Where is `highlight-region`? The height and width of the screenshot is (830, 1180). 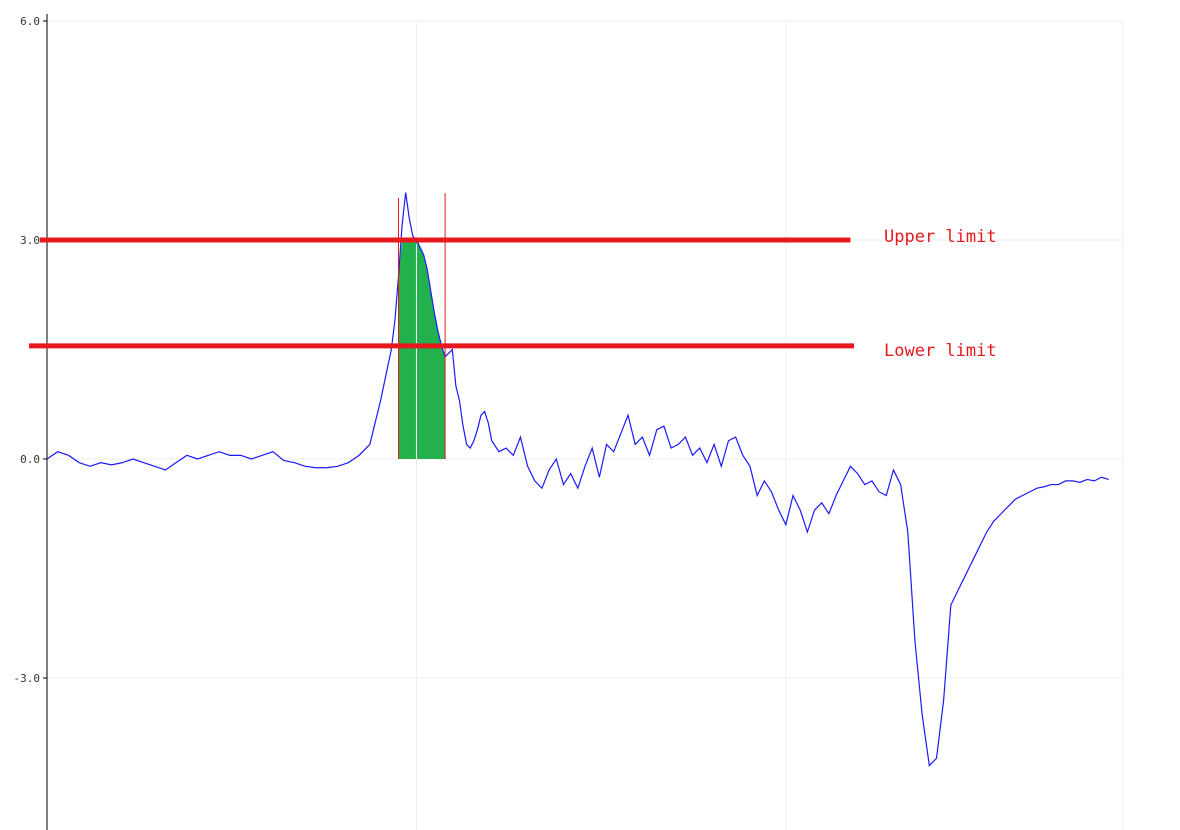 highlight-region is located at coordinates (422, 349).